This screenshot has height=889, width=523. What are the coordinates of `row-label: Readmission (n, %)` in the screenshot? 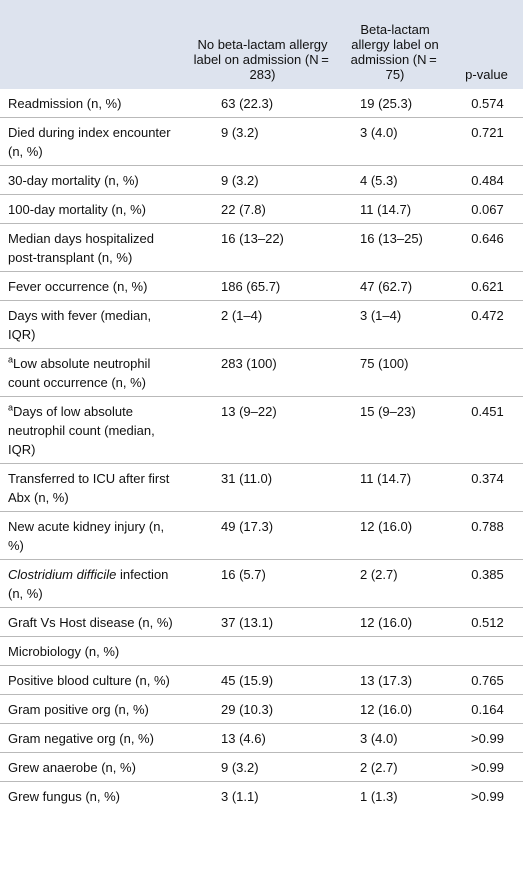 It's located at (65, 103).